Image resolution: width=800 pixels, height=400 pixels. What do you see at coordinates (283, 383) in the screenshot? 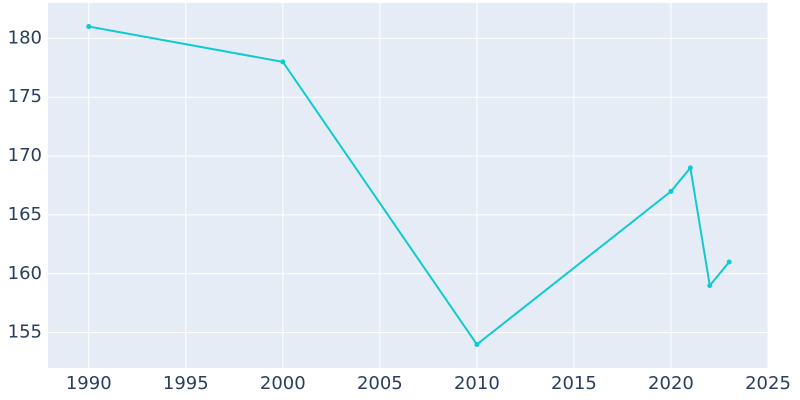
I see `x-tick-label: 2000` at bounding box center [283, 383].